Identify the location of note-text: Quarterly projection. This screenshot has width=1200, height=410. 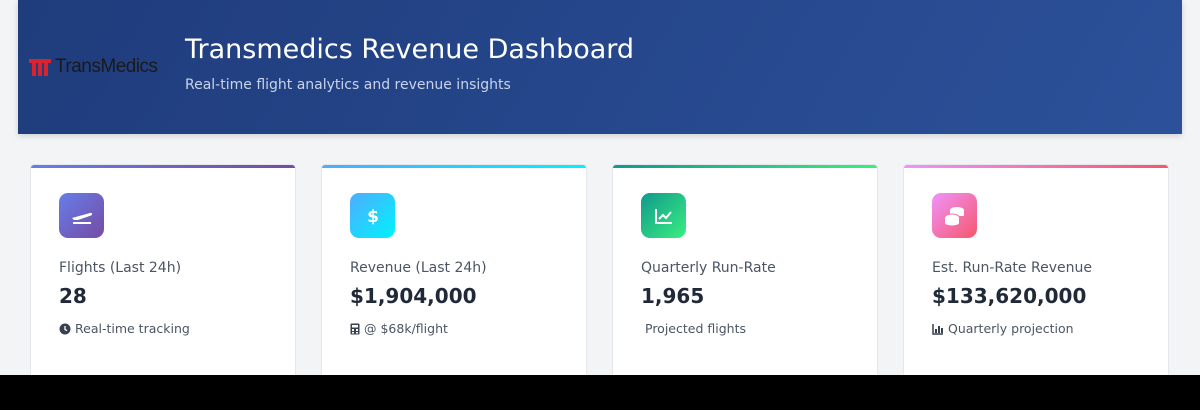
(1011, 328).